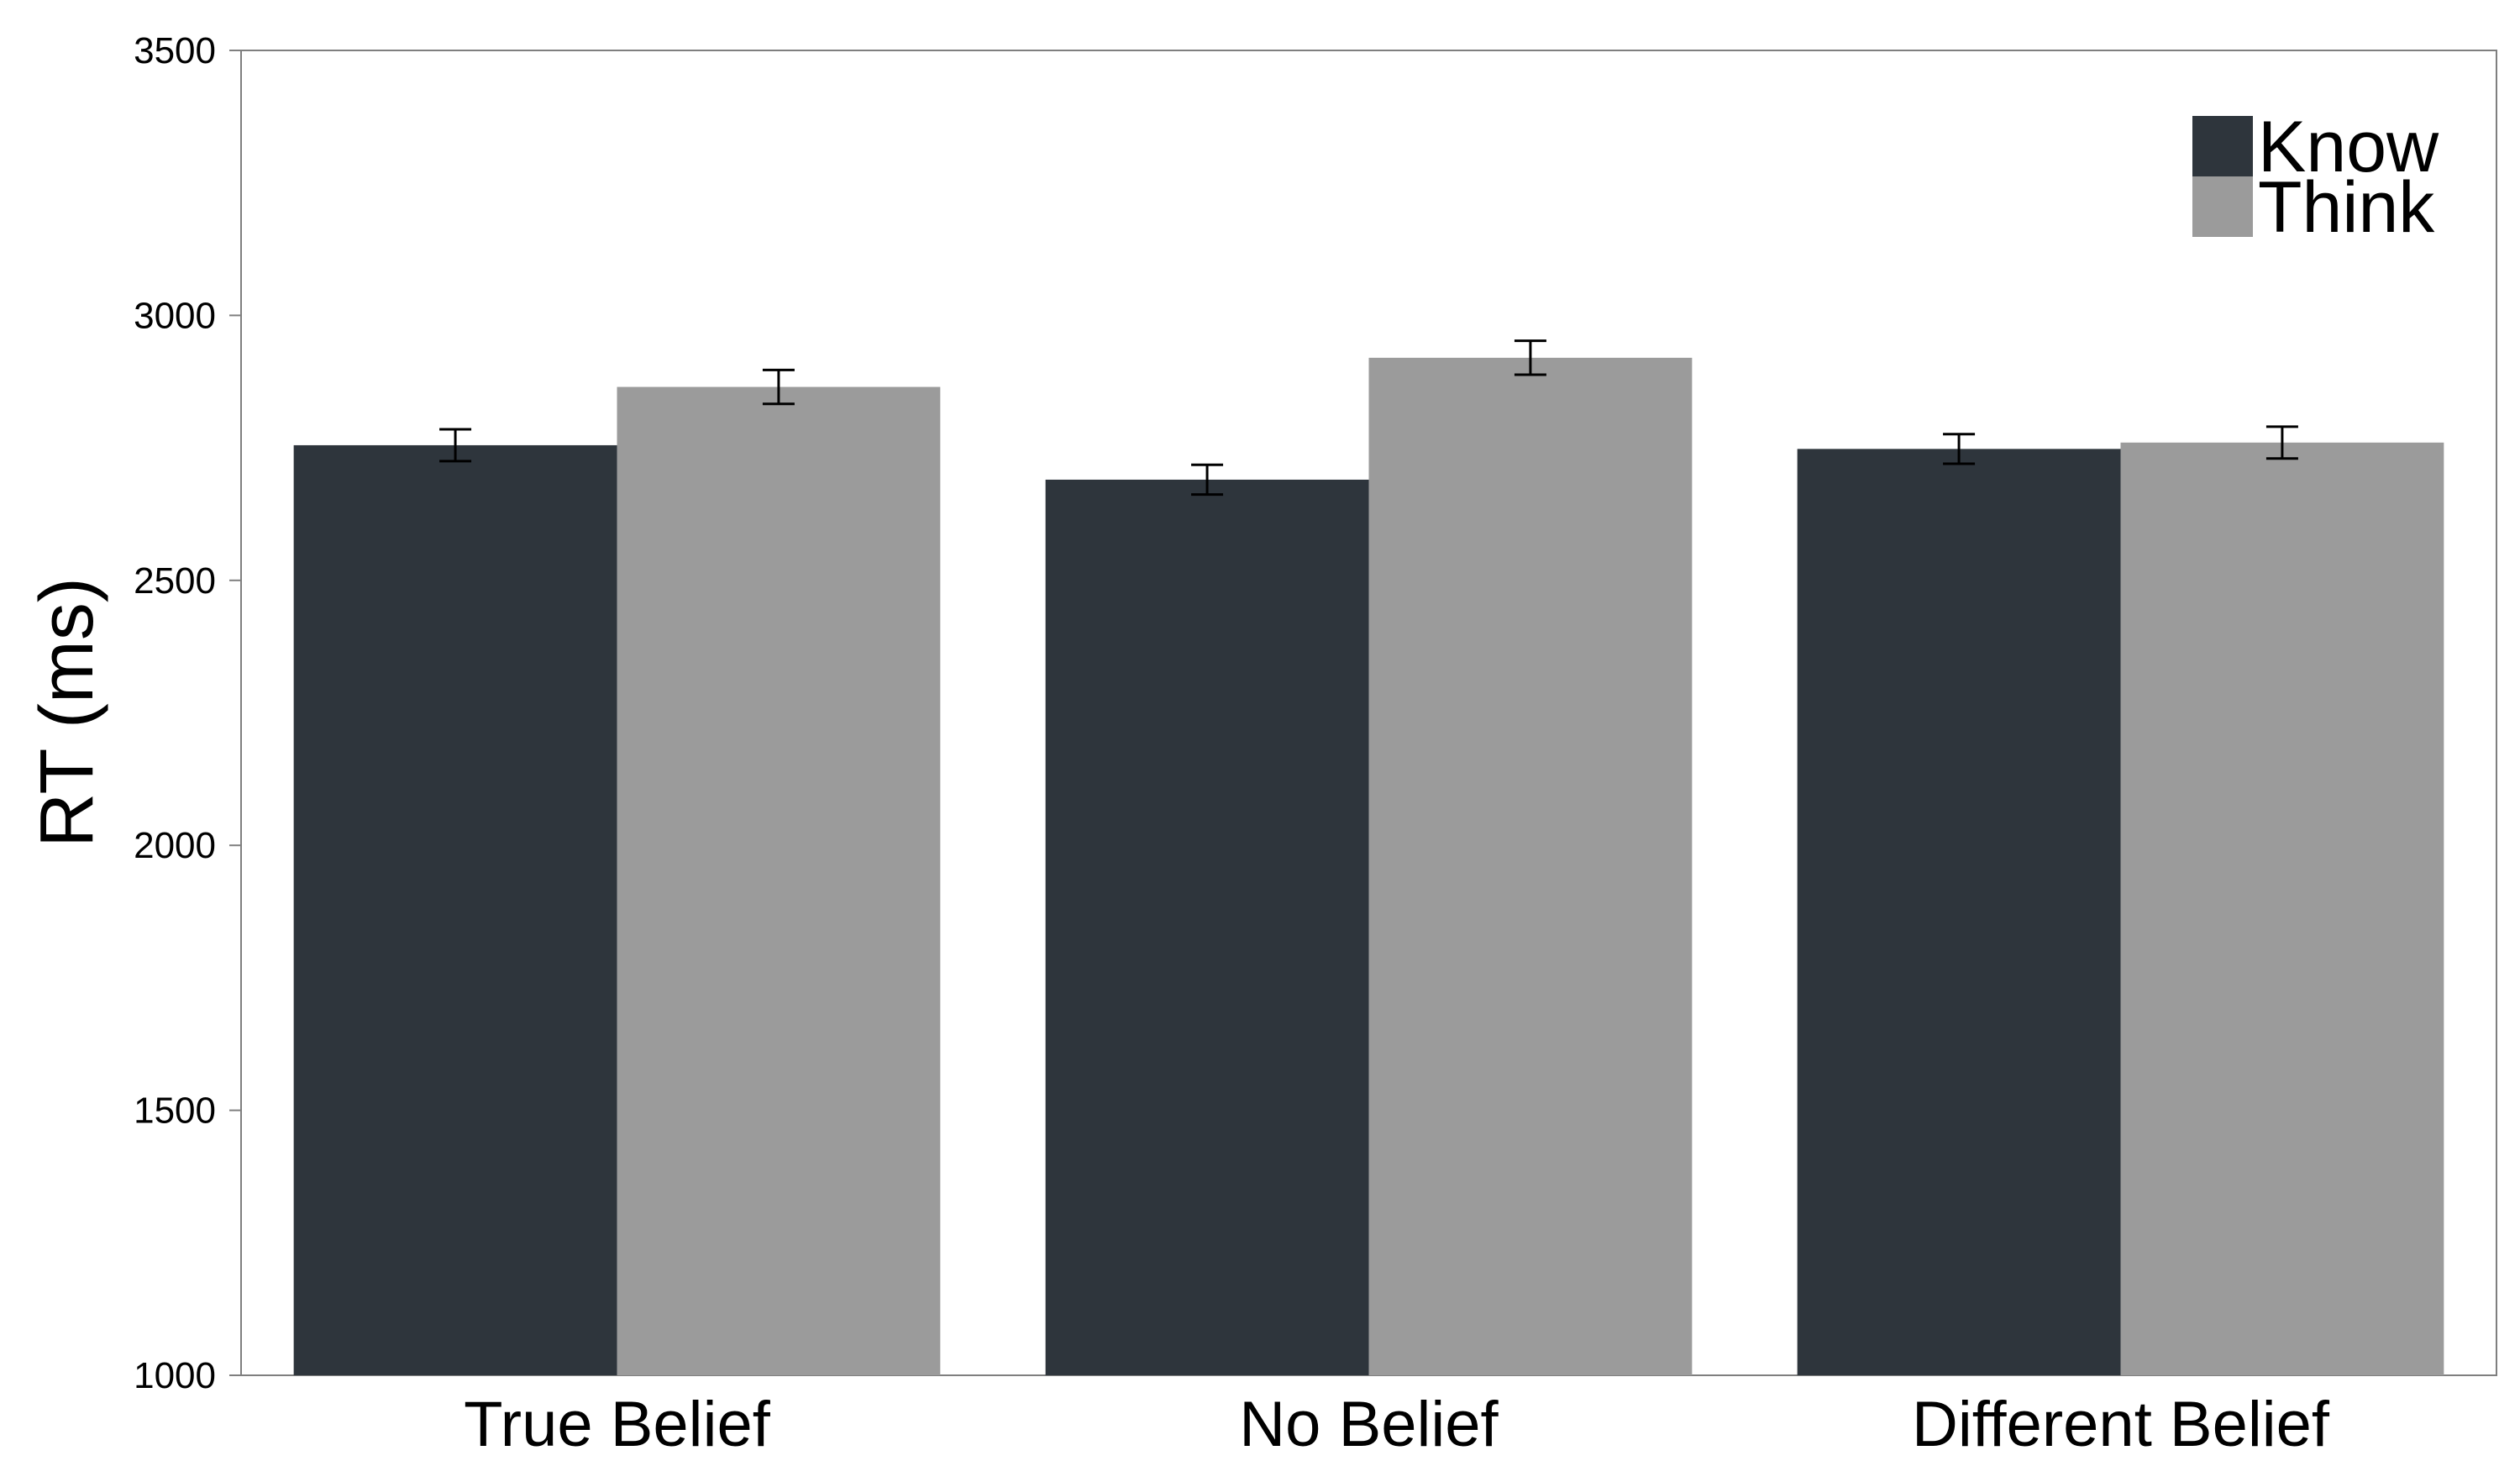  Describe the element at coordinates (175, 315) in the screenshot. I see `y-tick-label: 3000` at that location.